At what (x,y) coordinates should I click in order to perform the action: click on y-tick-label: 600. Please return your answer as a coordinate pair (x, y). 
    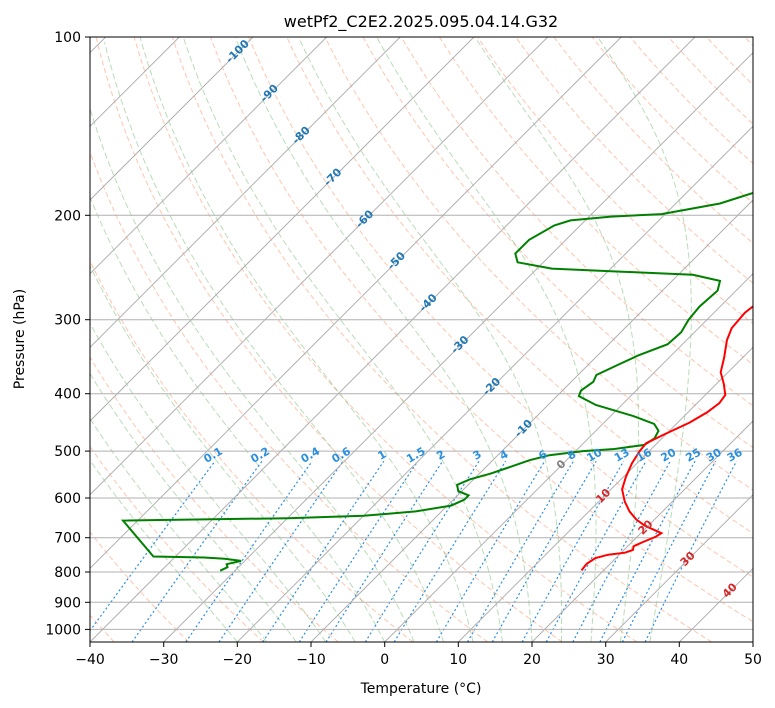
    Looking at the image, I should click on (67, 499).